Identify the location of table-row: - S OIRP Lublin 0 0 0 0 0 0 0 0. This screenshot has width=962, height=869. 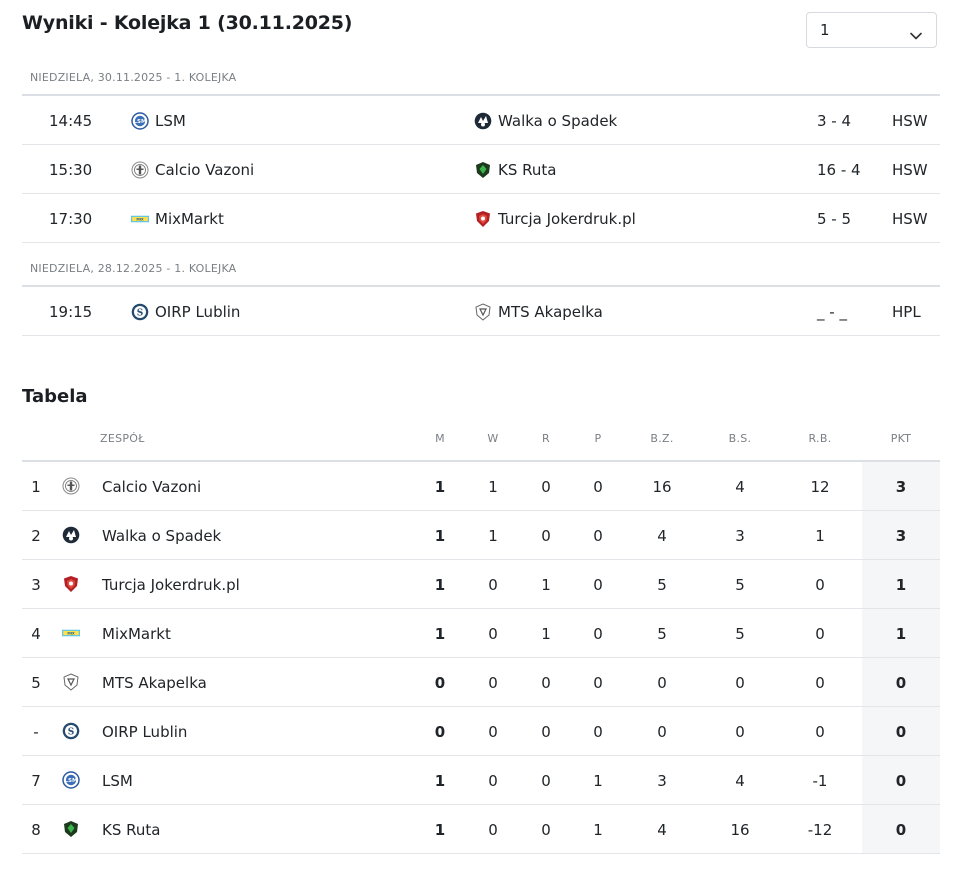
(481, 731).